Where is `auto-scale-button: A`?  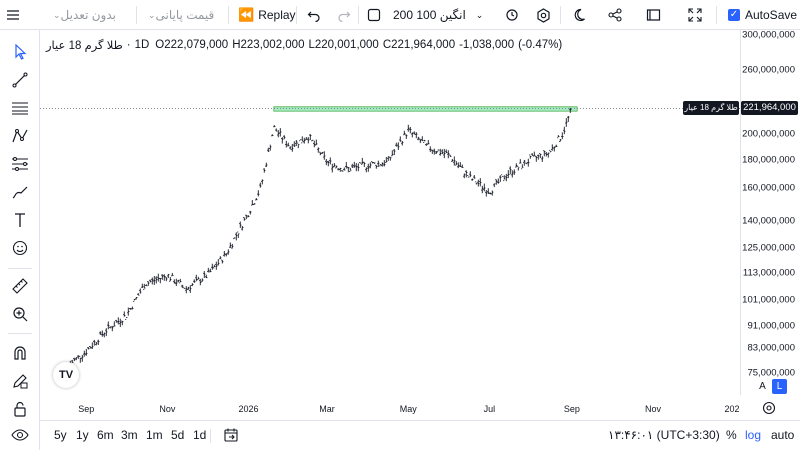
auto-scale-button: A is located at coordinates (762, 386).